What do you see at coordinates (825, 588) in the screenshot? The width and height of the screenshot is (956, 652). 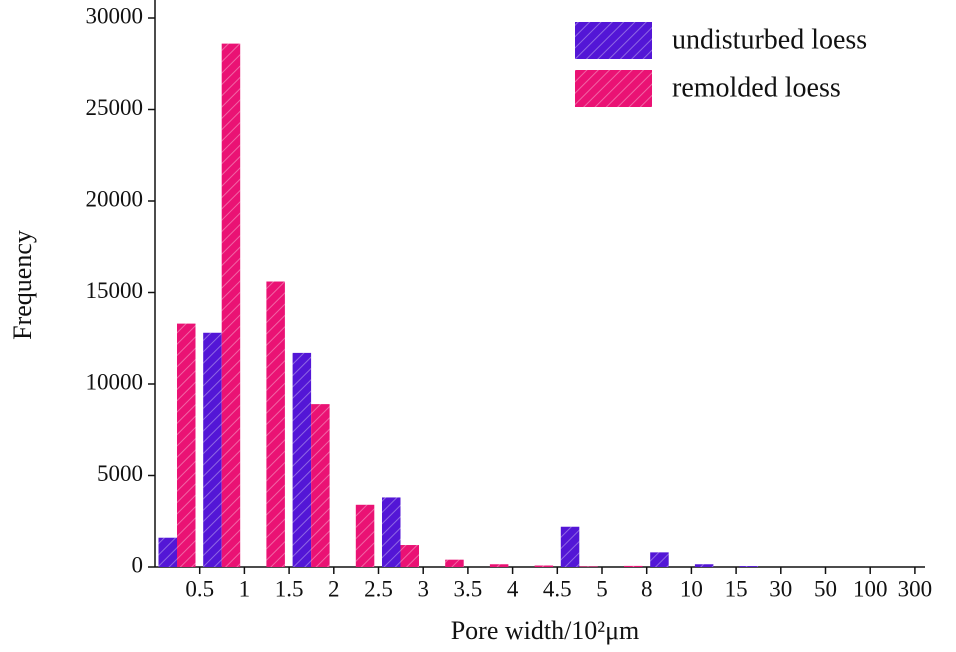 I see `x-tick-label: 50` at bounding box center [825, 588].